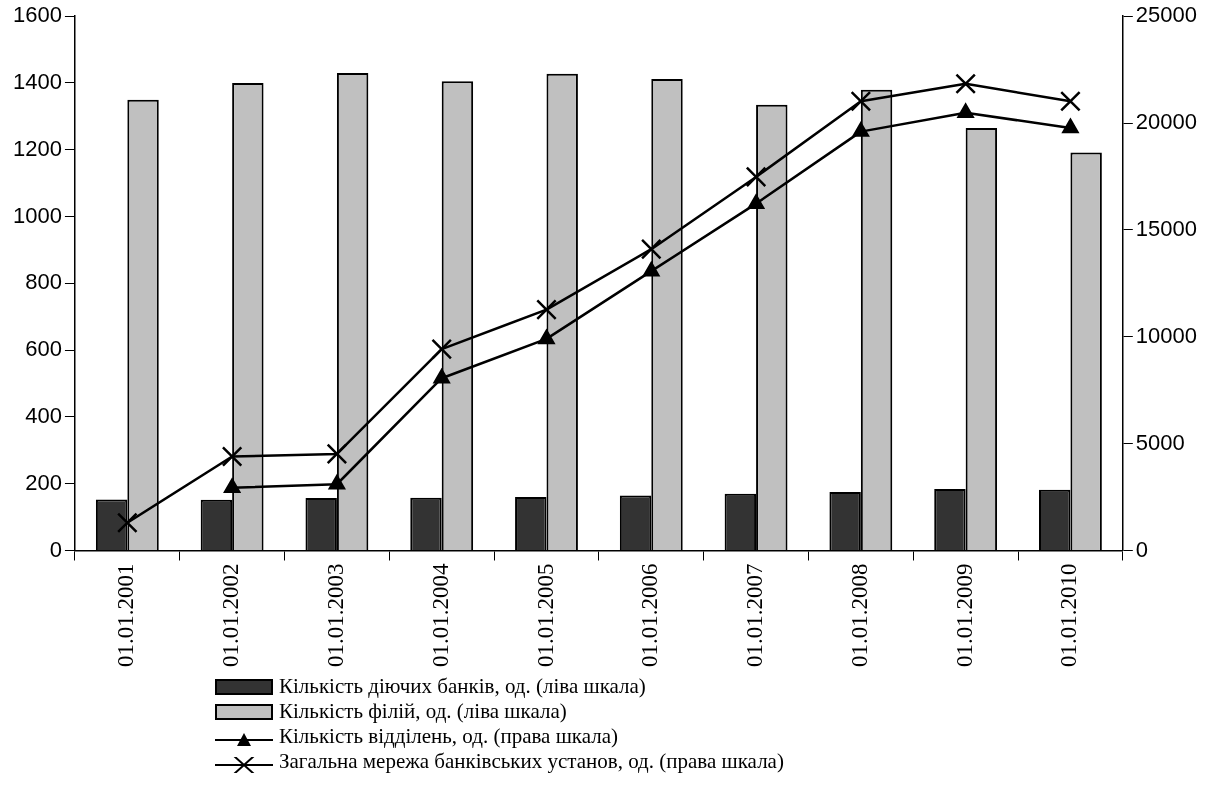 The width and height of the screenshot is (1210, 793). What do you see at coordinates (1166, 228) in the screenshot?
I see `y2-tick-label: 15000` at bounding box center [1166, 228].